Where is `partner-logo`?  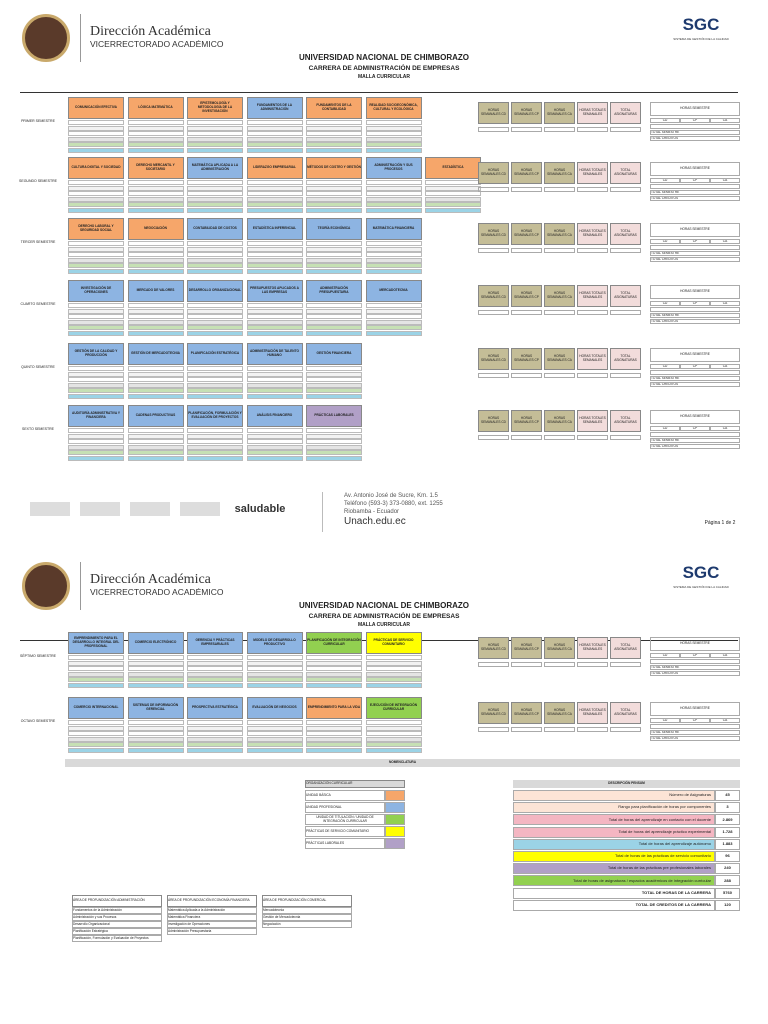 partner-logo is located at coordinates (100, 509).